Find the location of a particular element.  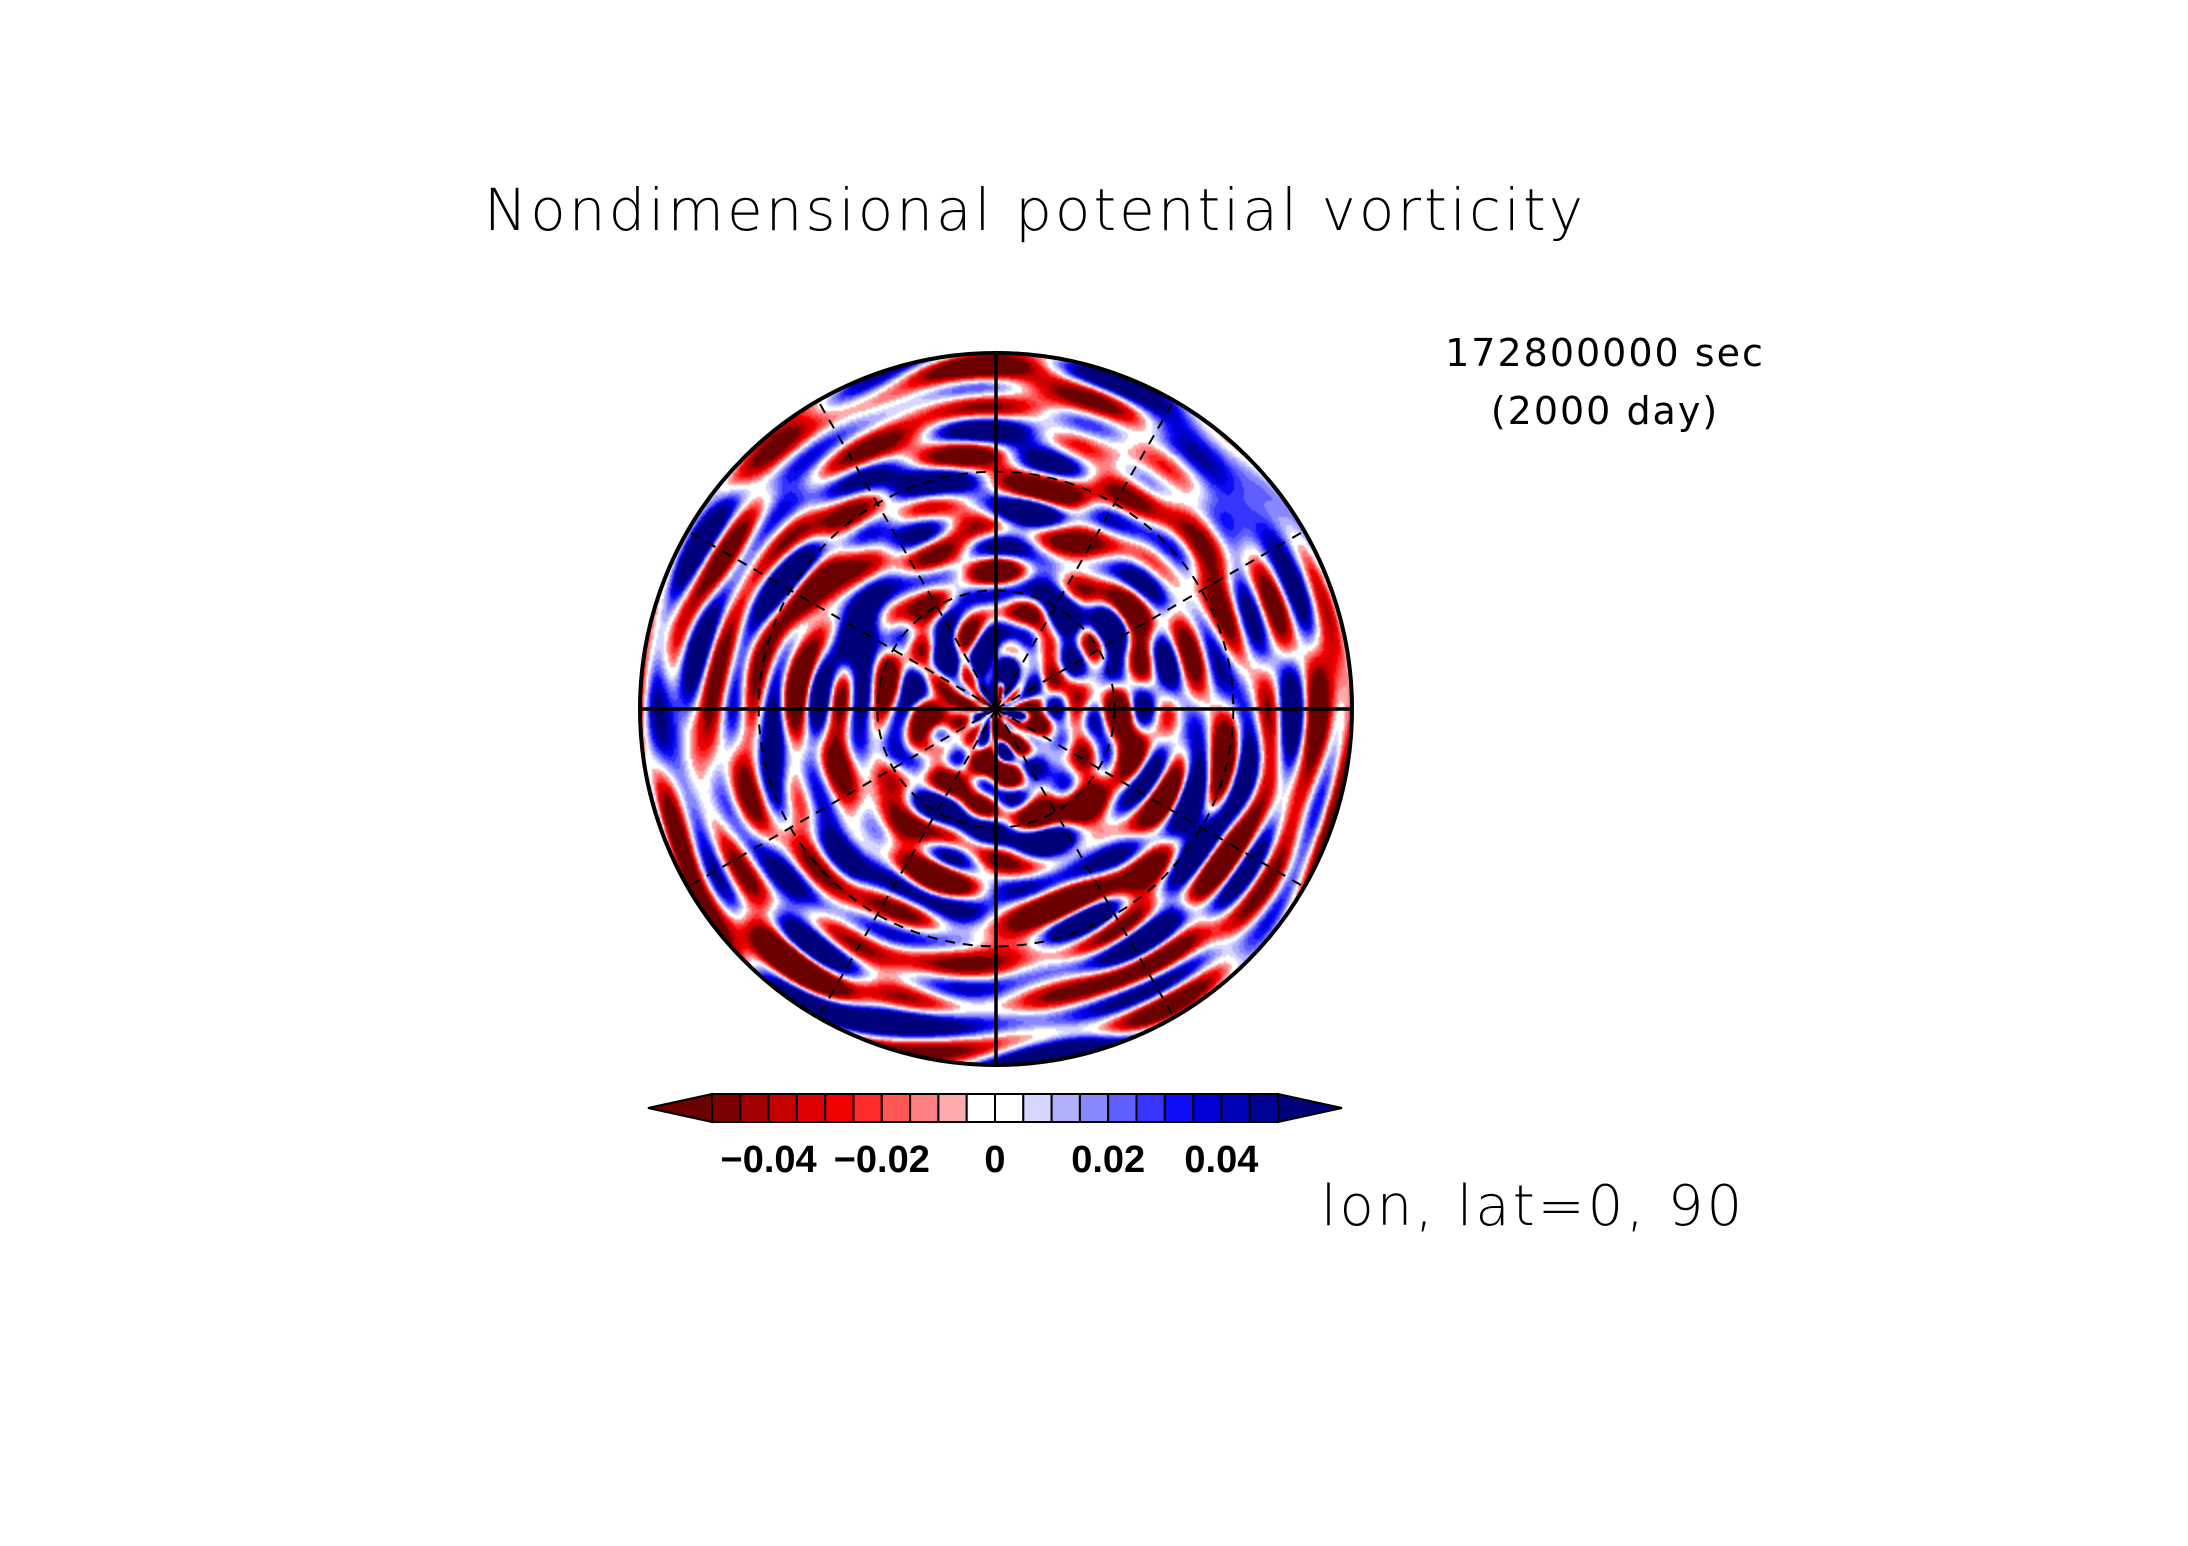

colorbar-tick-label: −0.04 is located at coordinates (769, 1160).